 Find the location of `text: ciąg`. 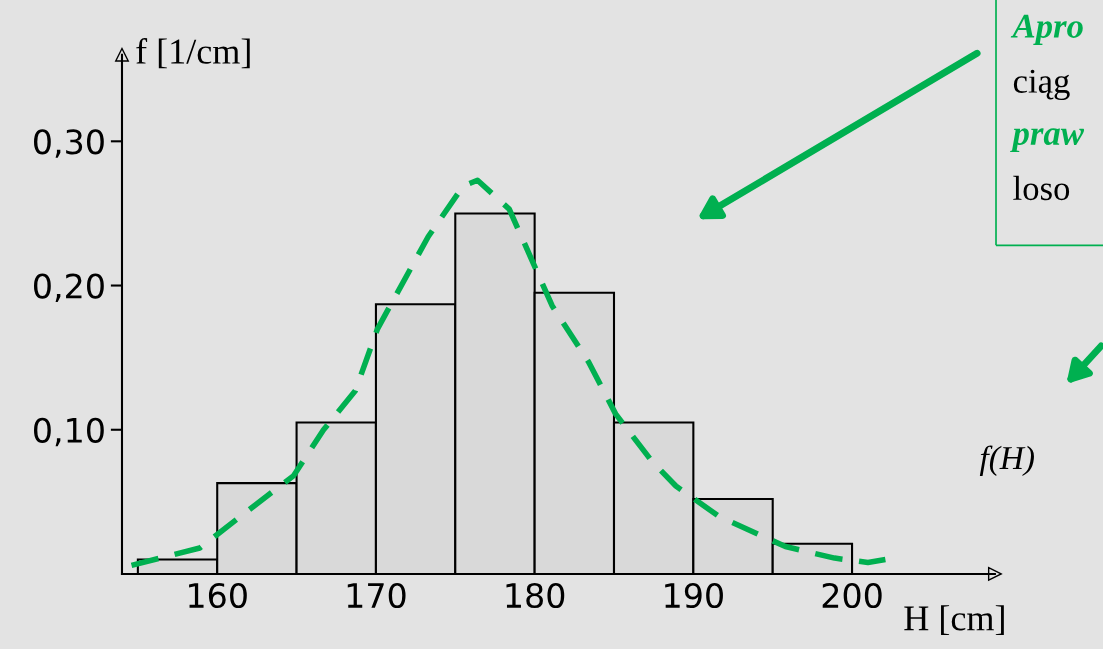

text: ciąg is located at coordinates (1041, 85).